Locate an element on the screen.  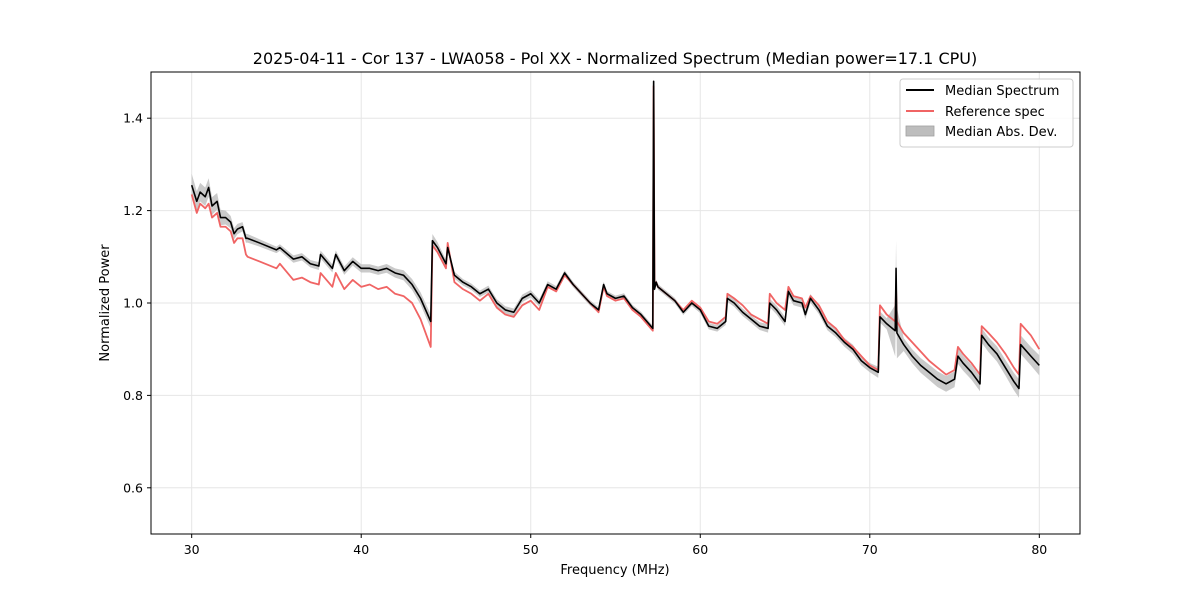
x-tick-label: 70 is located at coordinates (870, 549).